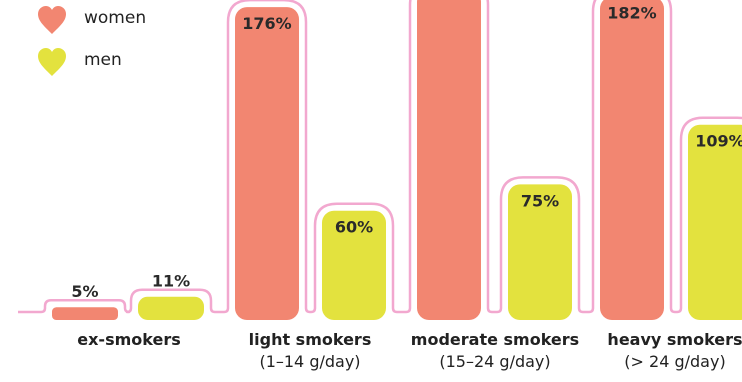 The height and width of the screenshot is (382, 742). I want to click on legend-label-women: women, so click(115, 18).